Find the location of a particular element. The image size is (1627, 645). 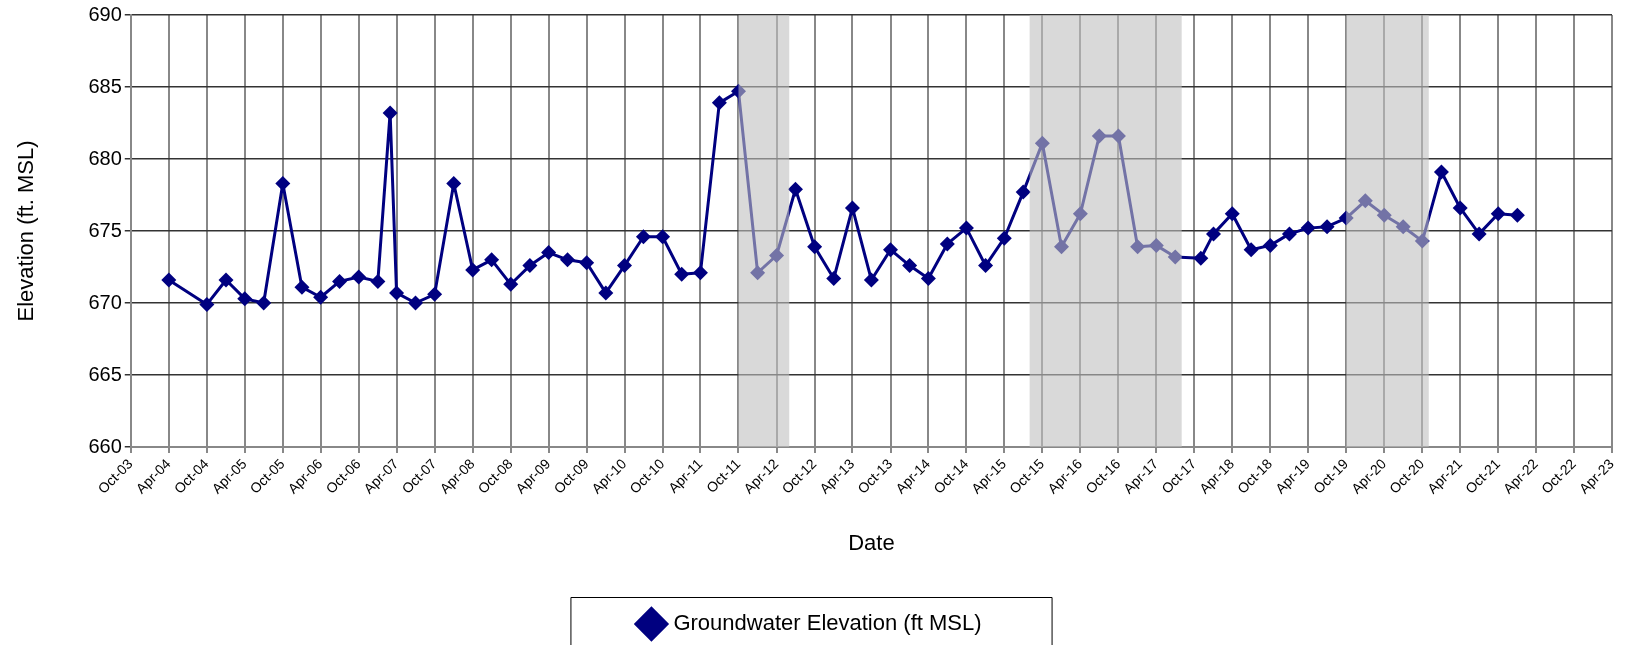

legend-label: Groundwater Elevation (ft MSL) is located at coordinates (827, 623).